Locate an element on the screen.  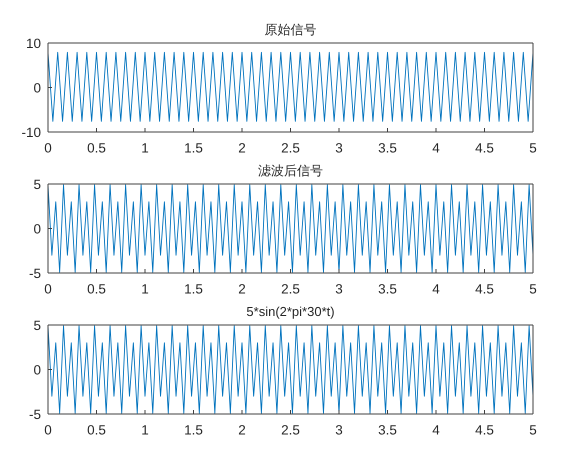
chart-title: 5*sin(2*pi*30*t) is located at coordinates (290, 312).